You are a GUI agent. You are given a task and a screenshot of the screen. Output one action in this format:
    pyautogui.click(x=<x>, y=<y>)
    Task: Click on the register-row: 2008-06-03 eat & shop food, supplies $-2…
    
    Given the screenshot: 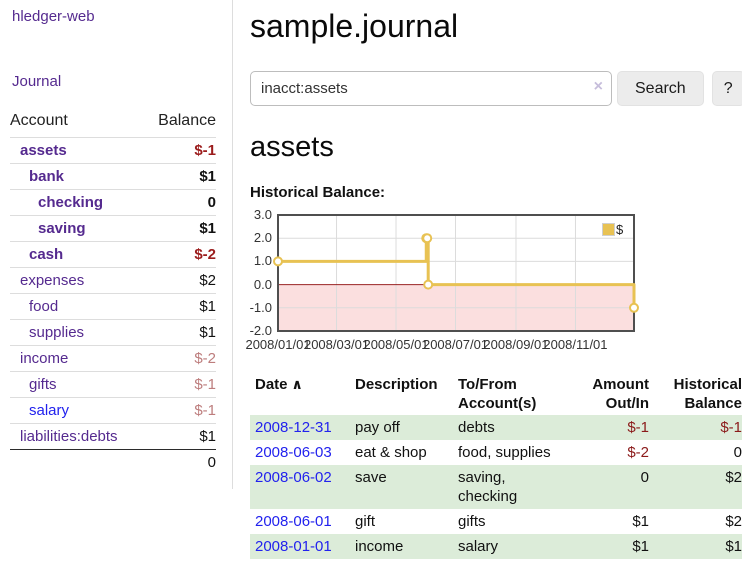 What is the action you would take?
    pyautogui.click(x=496, y=452)
    